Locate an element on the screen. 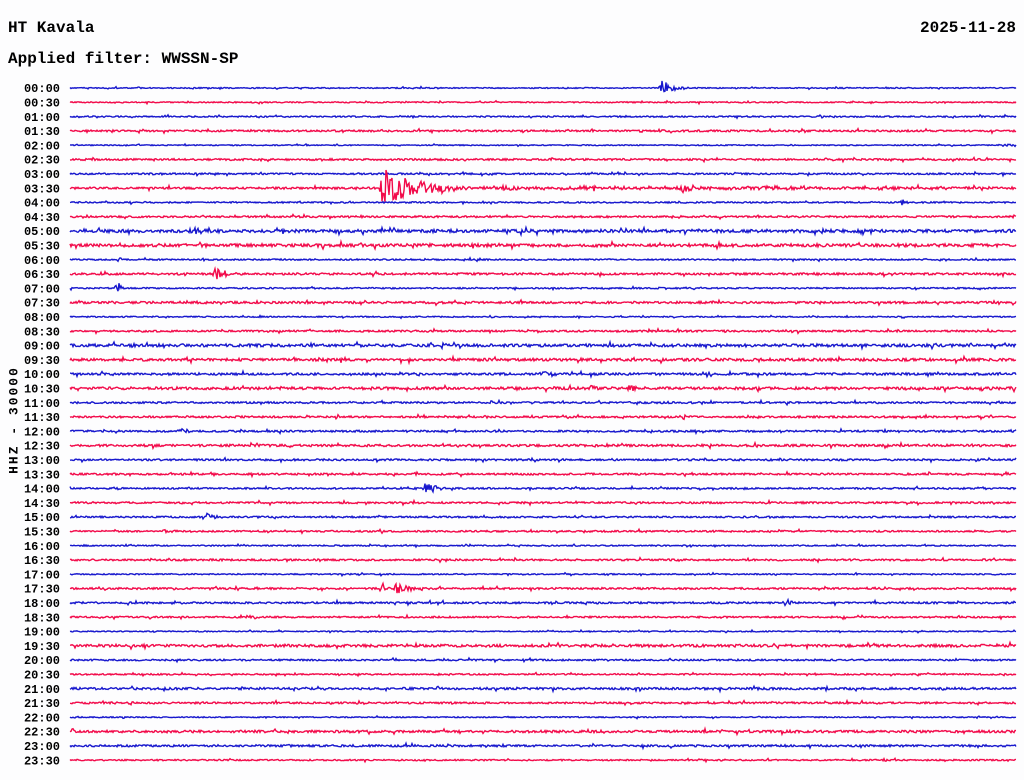  trace-time-label: 10:00 is located at coordinates (42, 375).